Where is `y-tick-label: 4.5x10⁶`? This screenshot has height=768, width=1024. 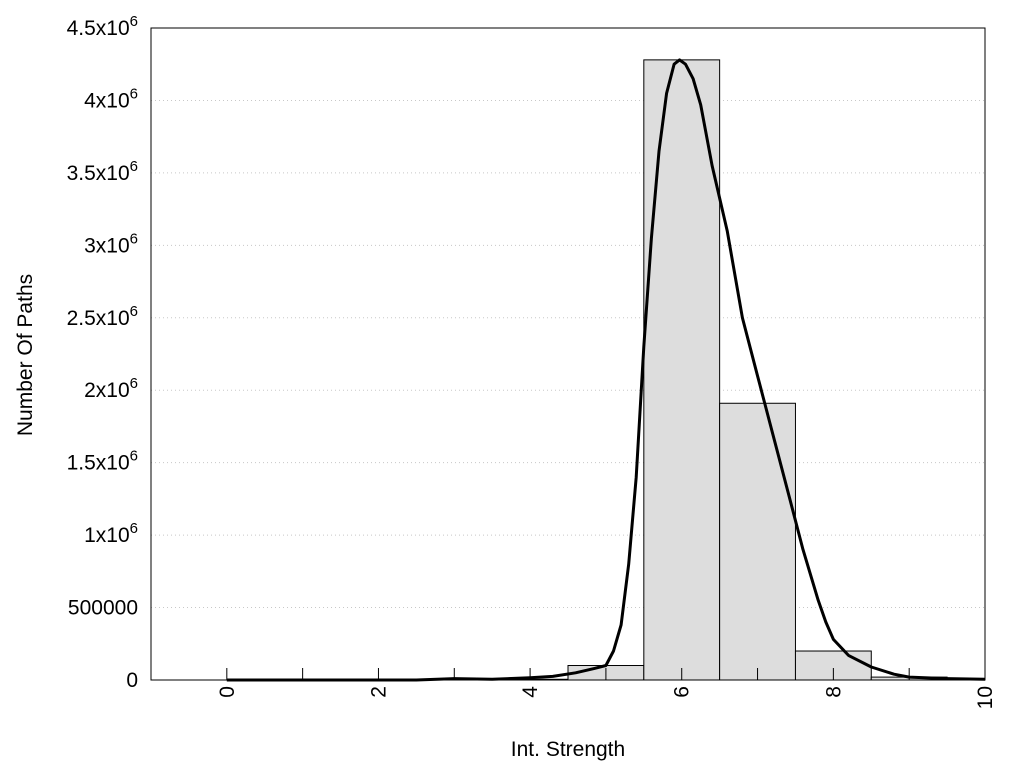
y-tick-label: 4.5x10⁶ is located at coordinates (102, 26).